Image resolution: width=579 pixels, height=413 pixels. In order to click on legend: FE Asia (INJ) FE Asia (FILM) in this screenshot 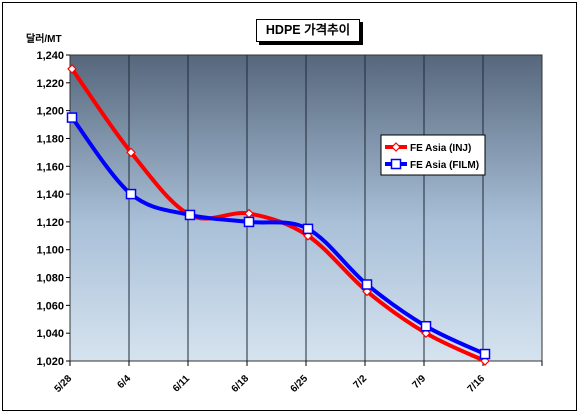, I will do `click(433, 155)`.